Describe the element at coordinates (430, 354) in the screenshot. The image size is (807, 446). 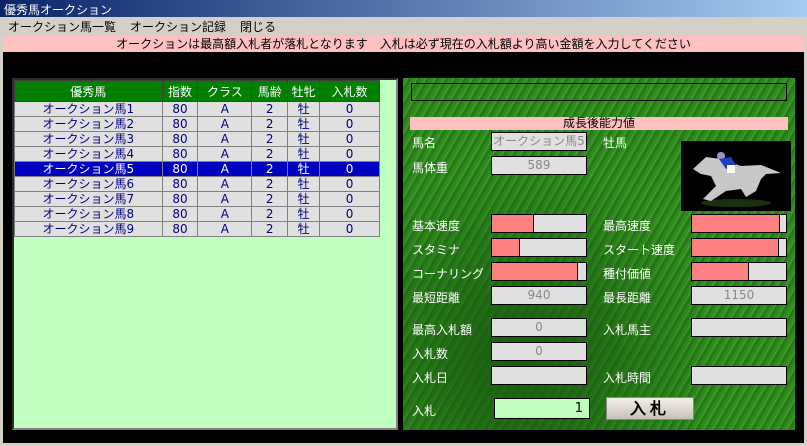
I see `bid-count-label: 入札数` at that location.